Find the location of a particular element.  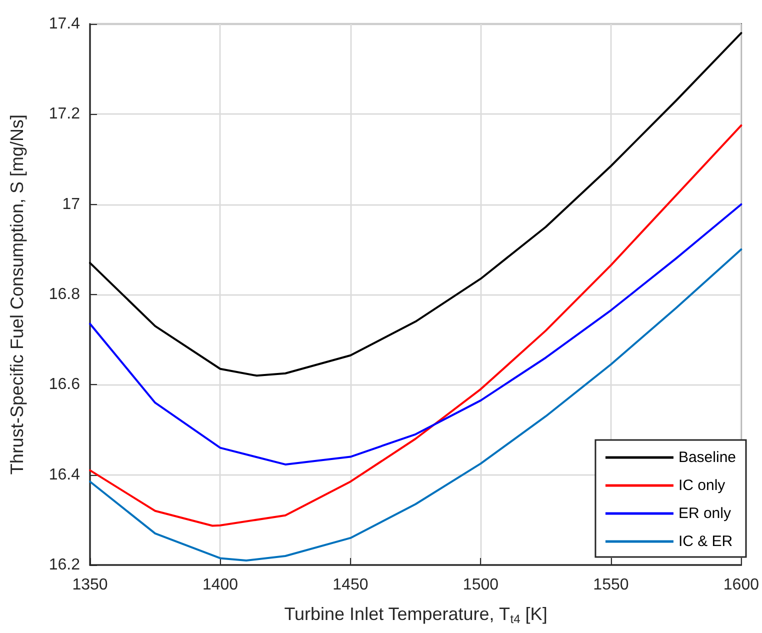

x-tick-label: 1500 is located at coordinates (480, 585).